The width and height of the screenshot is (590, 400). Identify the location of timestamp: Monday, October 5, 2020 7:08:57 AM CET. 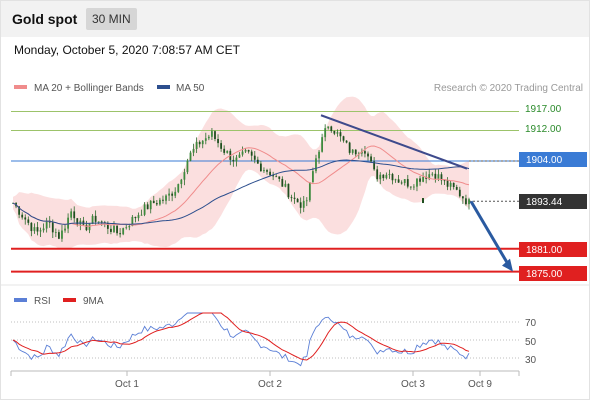
(127, 50).